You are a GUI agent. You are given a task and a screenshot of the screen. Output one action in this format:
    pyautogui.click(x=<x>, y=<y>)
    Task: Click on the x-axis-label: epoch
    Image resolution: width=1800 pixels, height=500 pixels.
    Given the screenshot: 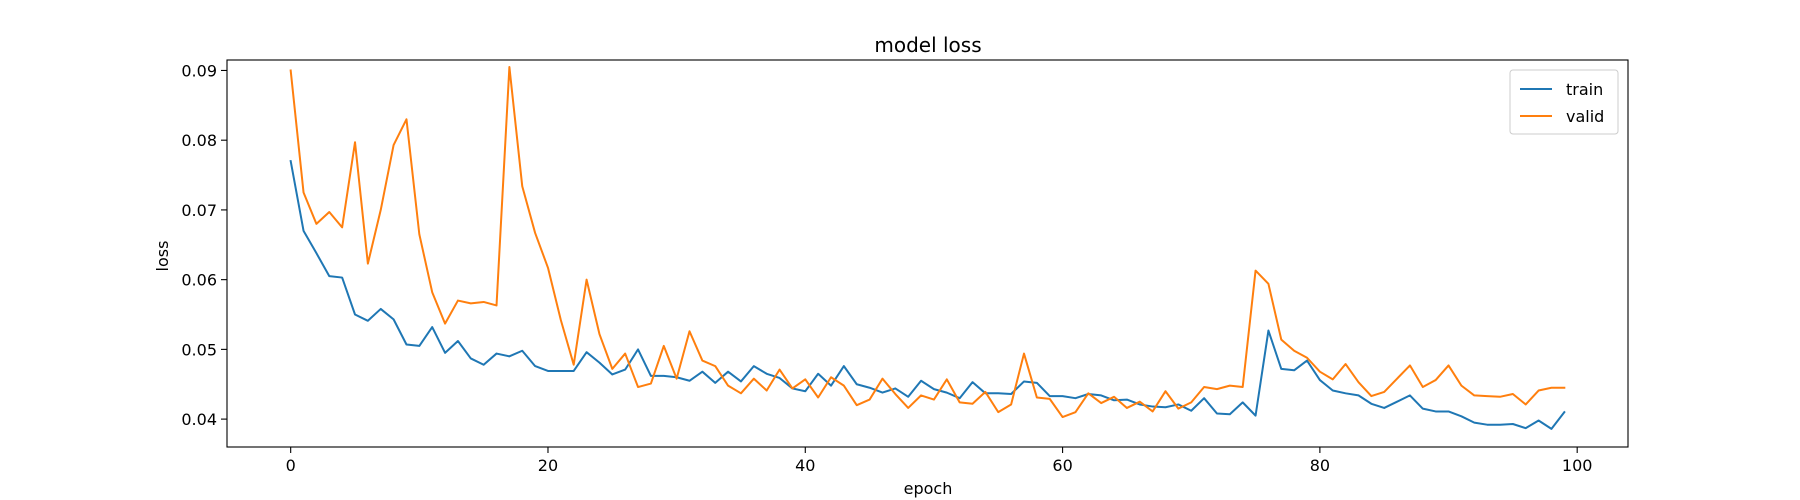 What is the action you would take?
    pyautogui.click(x=928, y=488)
    